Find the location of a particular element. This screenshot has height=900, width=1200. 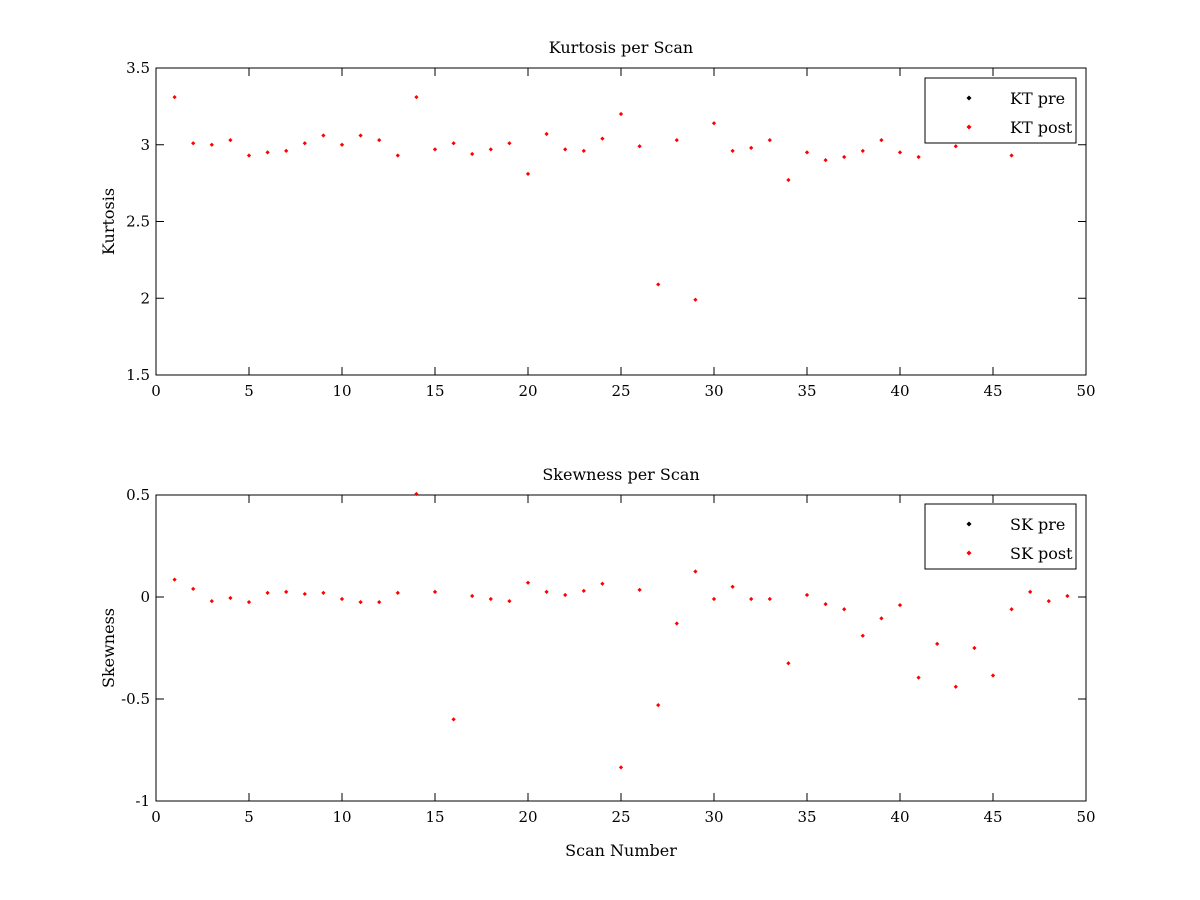

x-tick-label: 20 is located at coordinates (527, 817).